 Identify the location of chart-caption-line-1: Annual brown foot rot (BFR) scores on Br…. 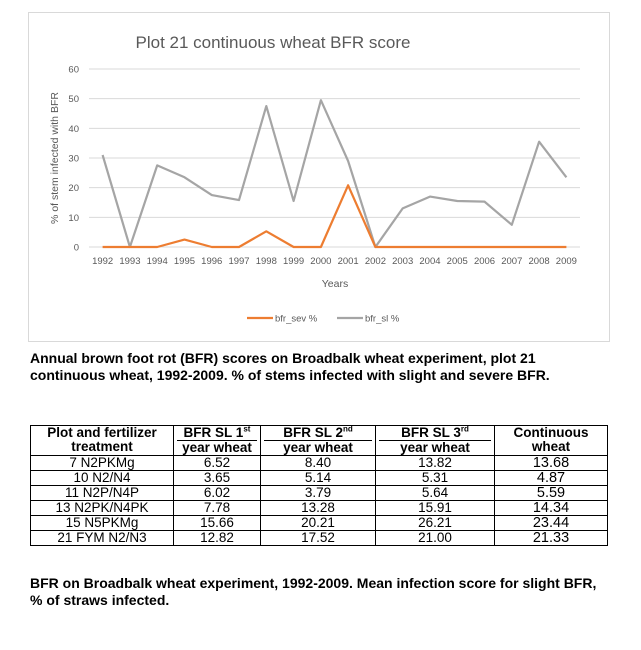
(283, 358).